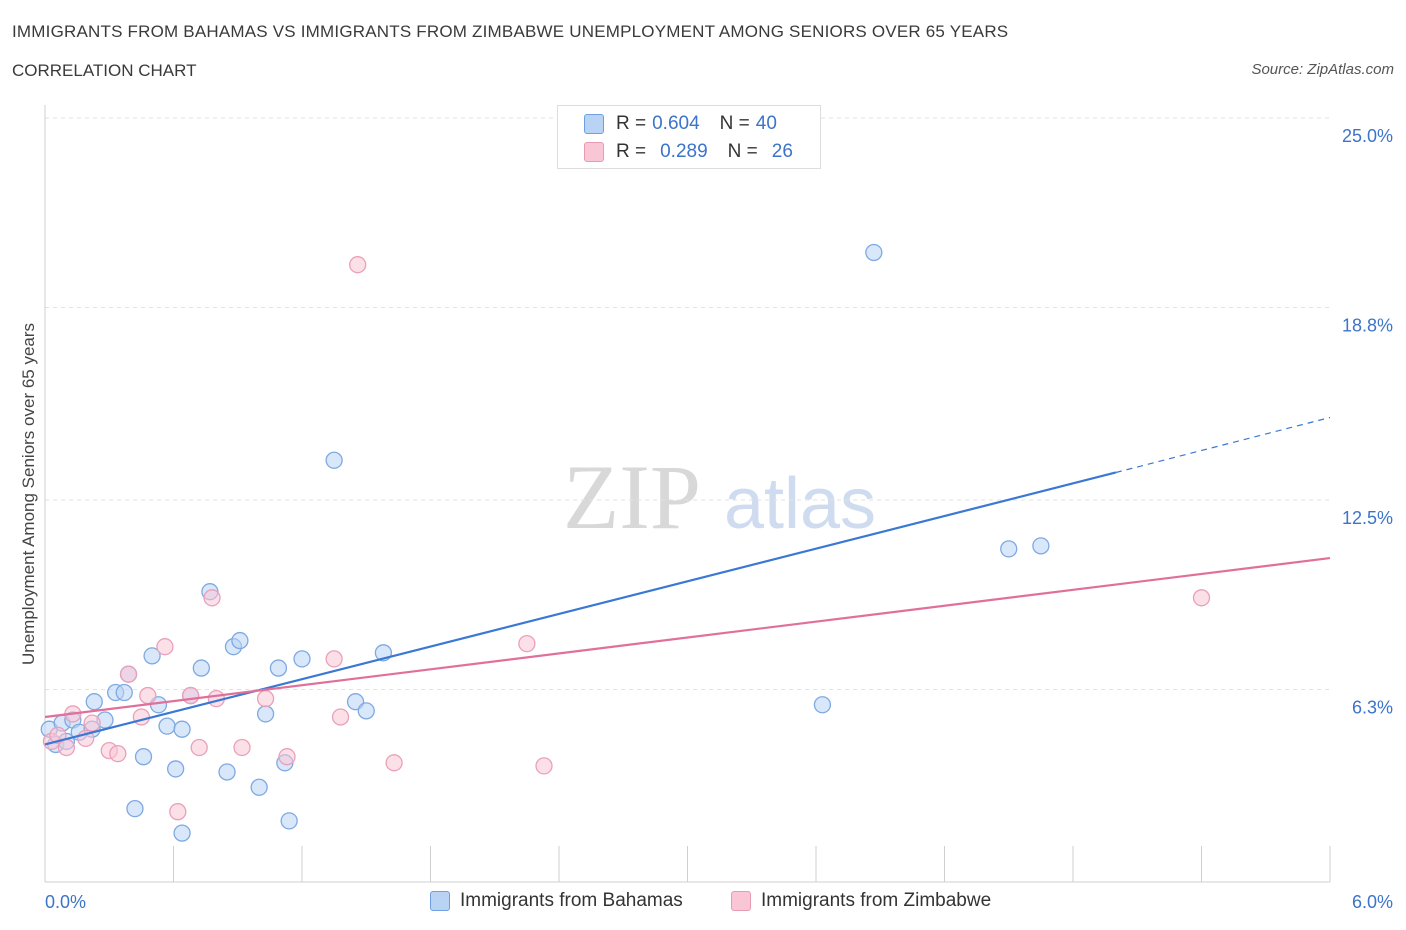 The width and height of the screenshot is (1406, 930). Describe the element at coordinates (766, 123) in the screenshot. I see `legend-n-value: 40` at that location.